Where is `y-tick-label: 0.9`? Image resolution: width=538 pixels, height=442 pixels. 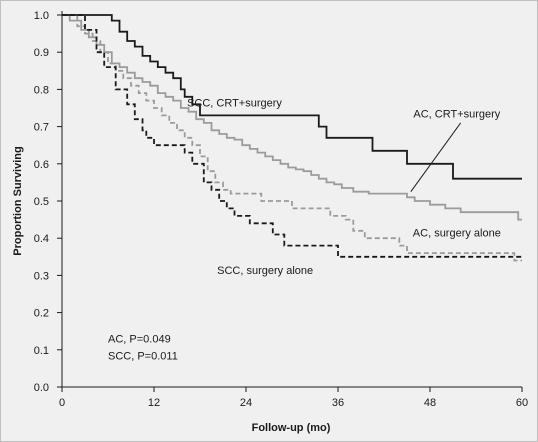 y-tick-label: 0.9 is located at coordinates (41, 53).